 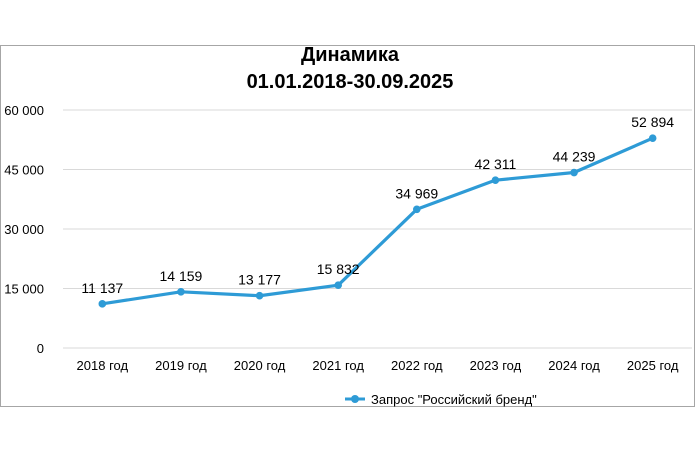 I want to click on x-tick-label: 2018 год, so click(x=103, y=365).